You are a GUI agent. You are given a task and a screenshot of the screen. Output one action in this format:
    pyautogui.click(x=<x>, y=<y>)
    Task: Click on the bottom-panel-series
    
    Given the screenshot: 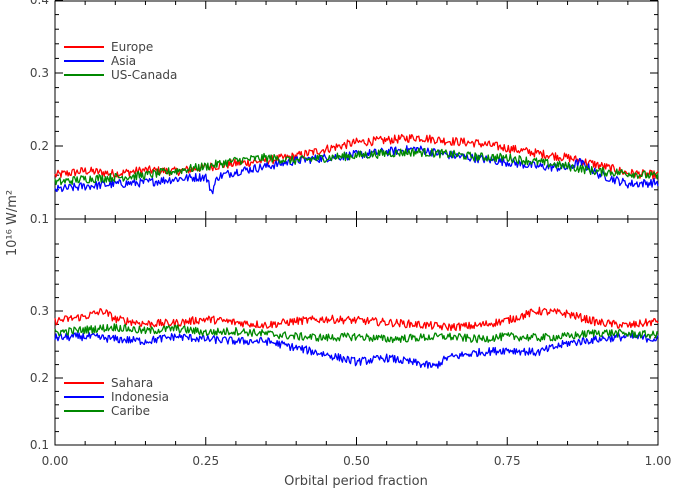 What is the action you would take?
    pyautogui.click(x=356, y=337)
    